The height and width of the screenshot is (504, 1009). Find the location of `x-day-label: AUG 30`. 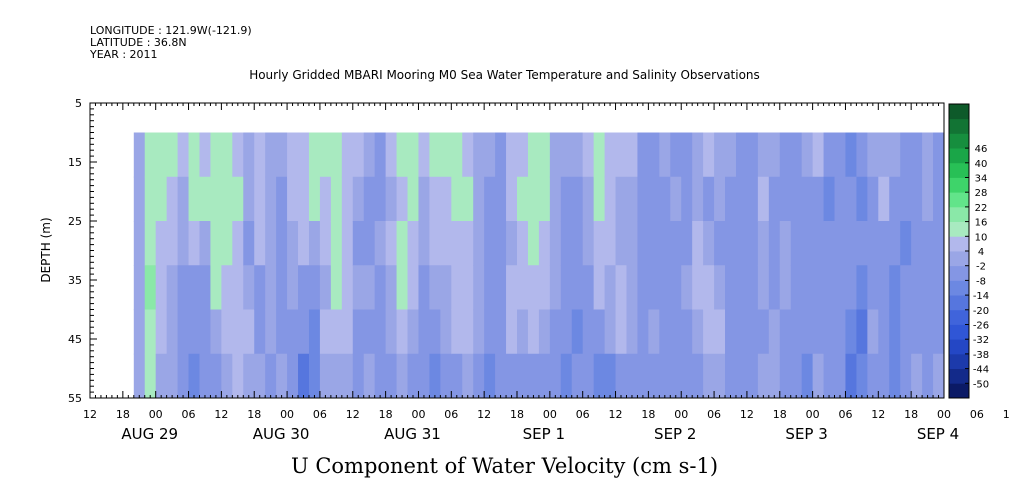

x-day-label: AUG 30 is located at coordinates (281, 434).